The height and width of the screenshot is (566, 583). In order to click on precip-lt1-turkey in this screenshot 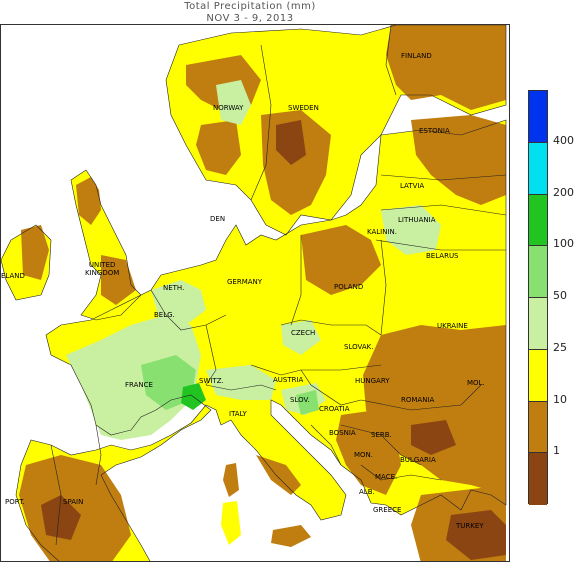, I will do `click(476, 535)`.